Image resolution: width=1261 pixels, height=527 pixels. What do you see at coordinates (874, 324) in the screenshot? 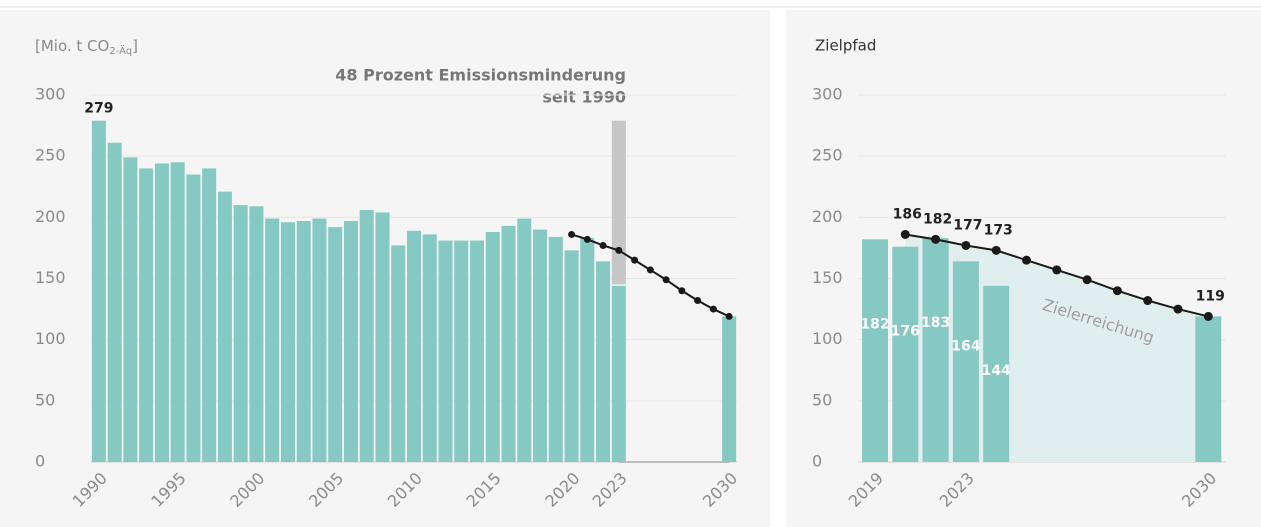
I see `bar-label: 182` at bounding box center [874, 324].